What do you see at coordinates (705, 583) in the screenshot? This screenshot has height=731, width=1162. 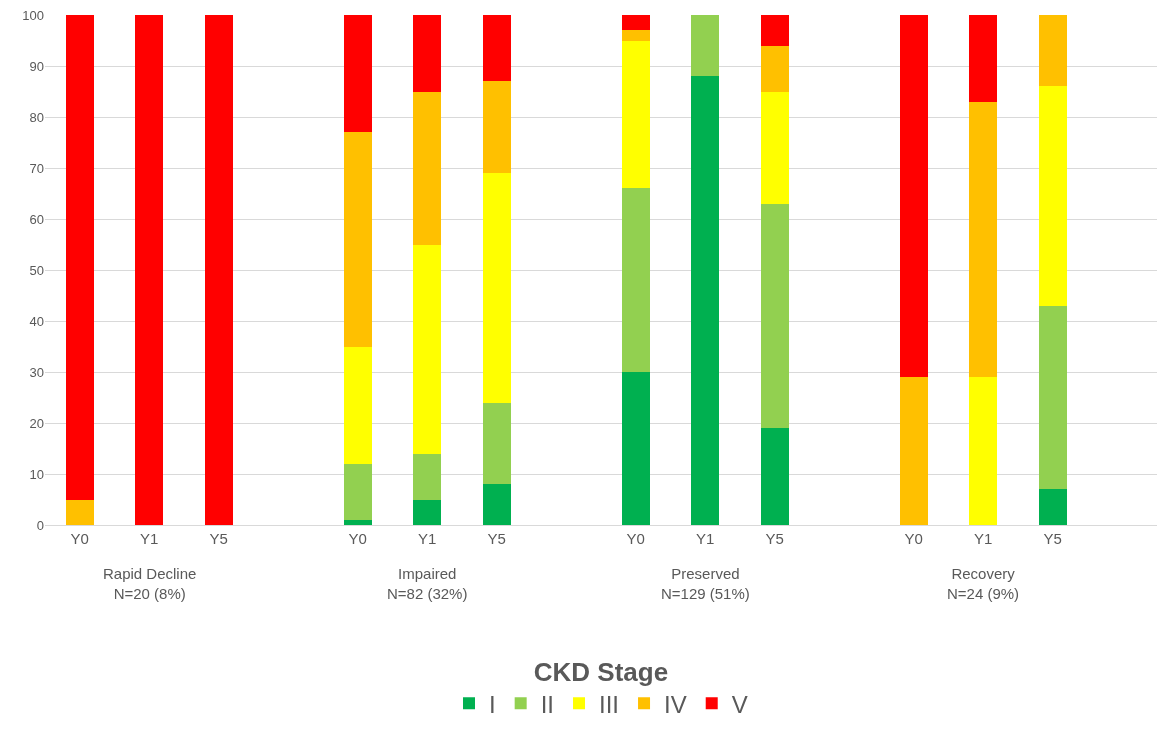 I see `text: Preserved N=129 (51%)` at bounding box center [705, 583].